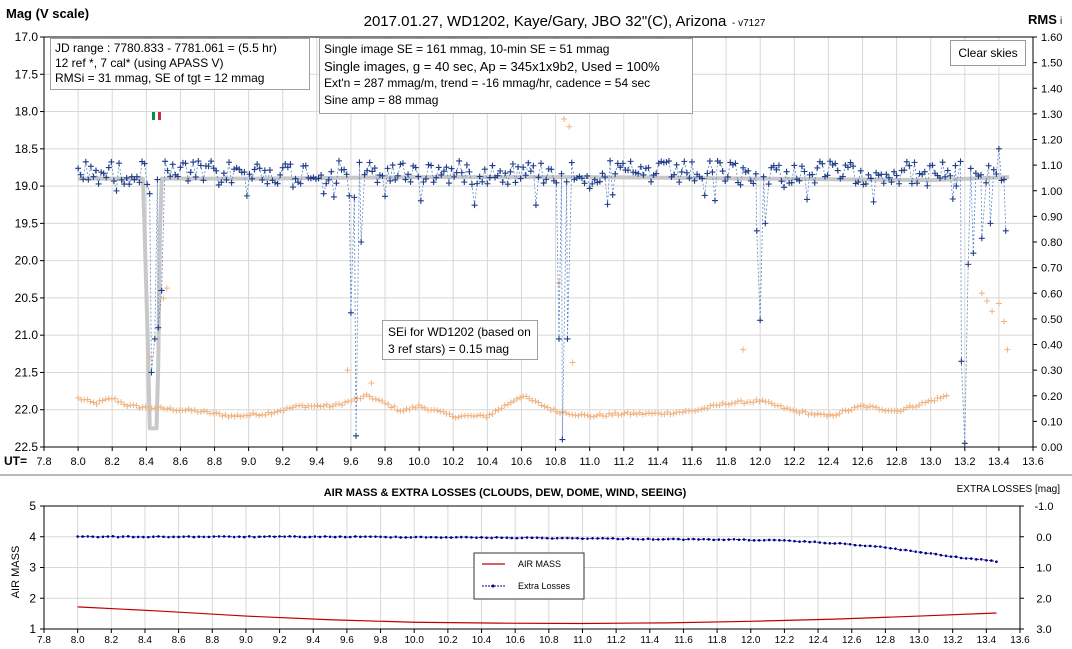 This screenshot has height=649, width=1072. Describe the element at coordinates (1044, 507) in the screenshot. I see `bottom-y-right-tick-label: -1.0` at that location.